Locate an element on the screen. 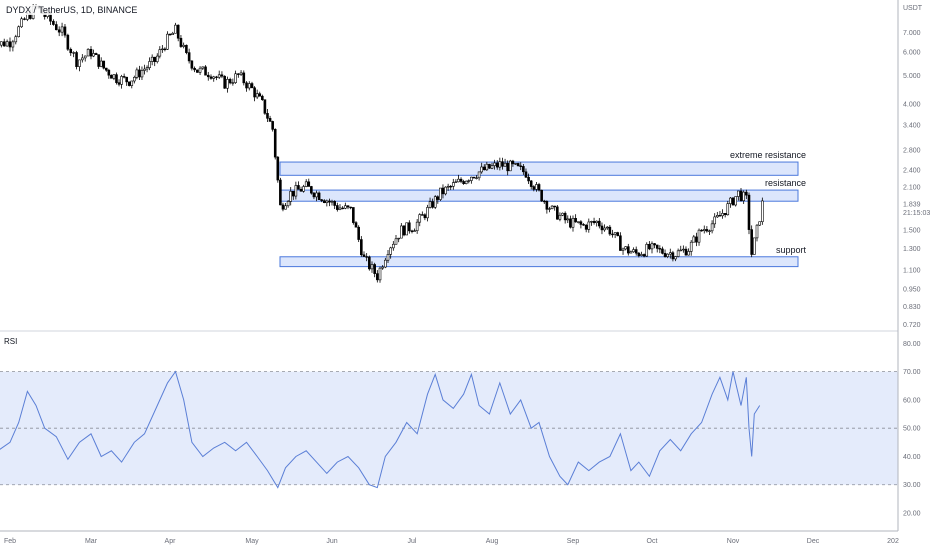 The image size is (932, 555). price-tick-label: 2.100 is located at coordinates (912, 187).